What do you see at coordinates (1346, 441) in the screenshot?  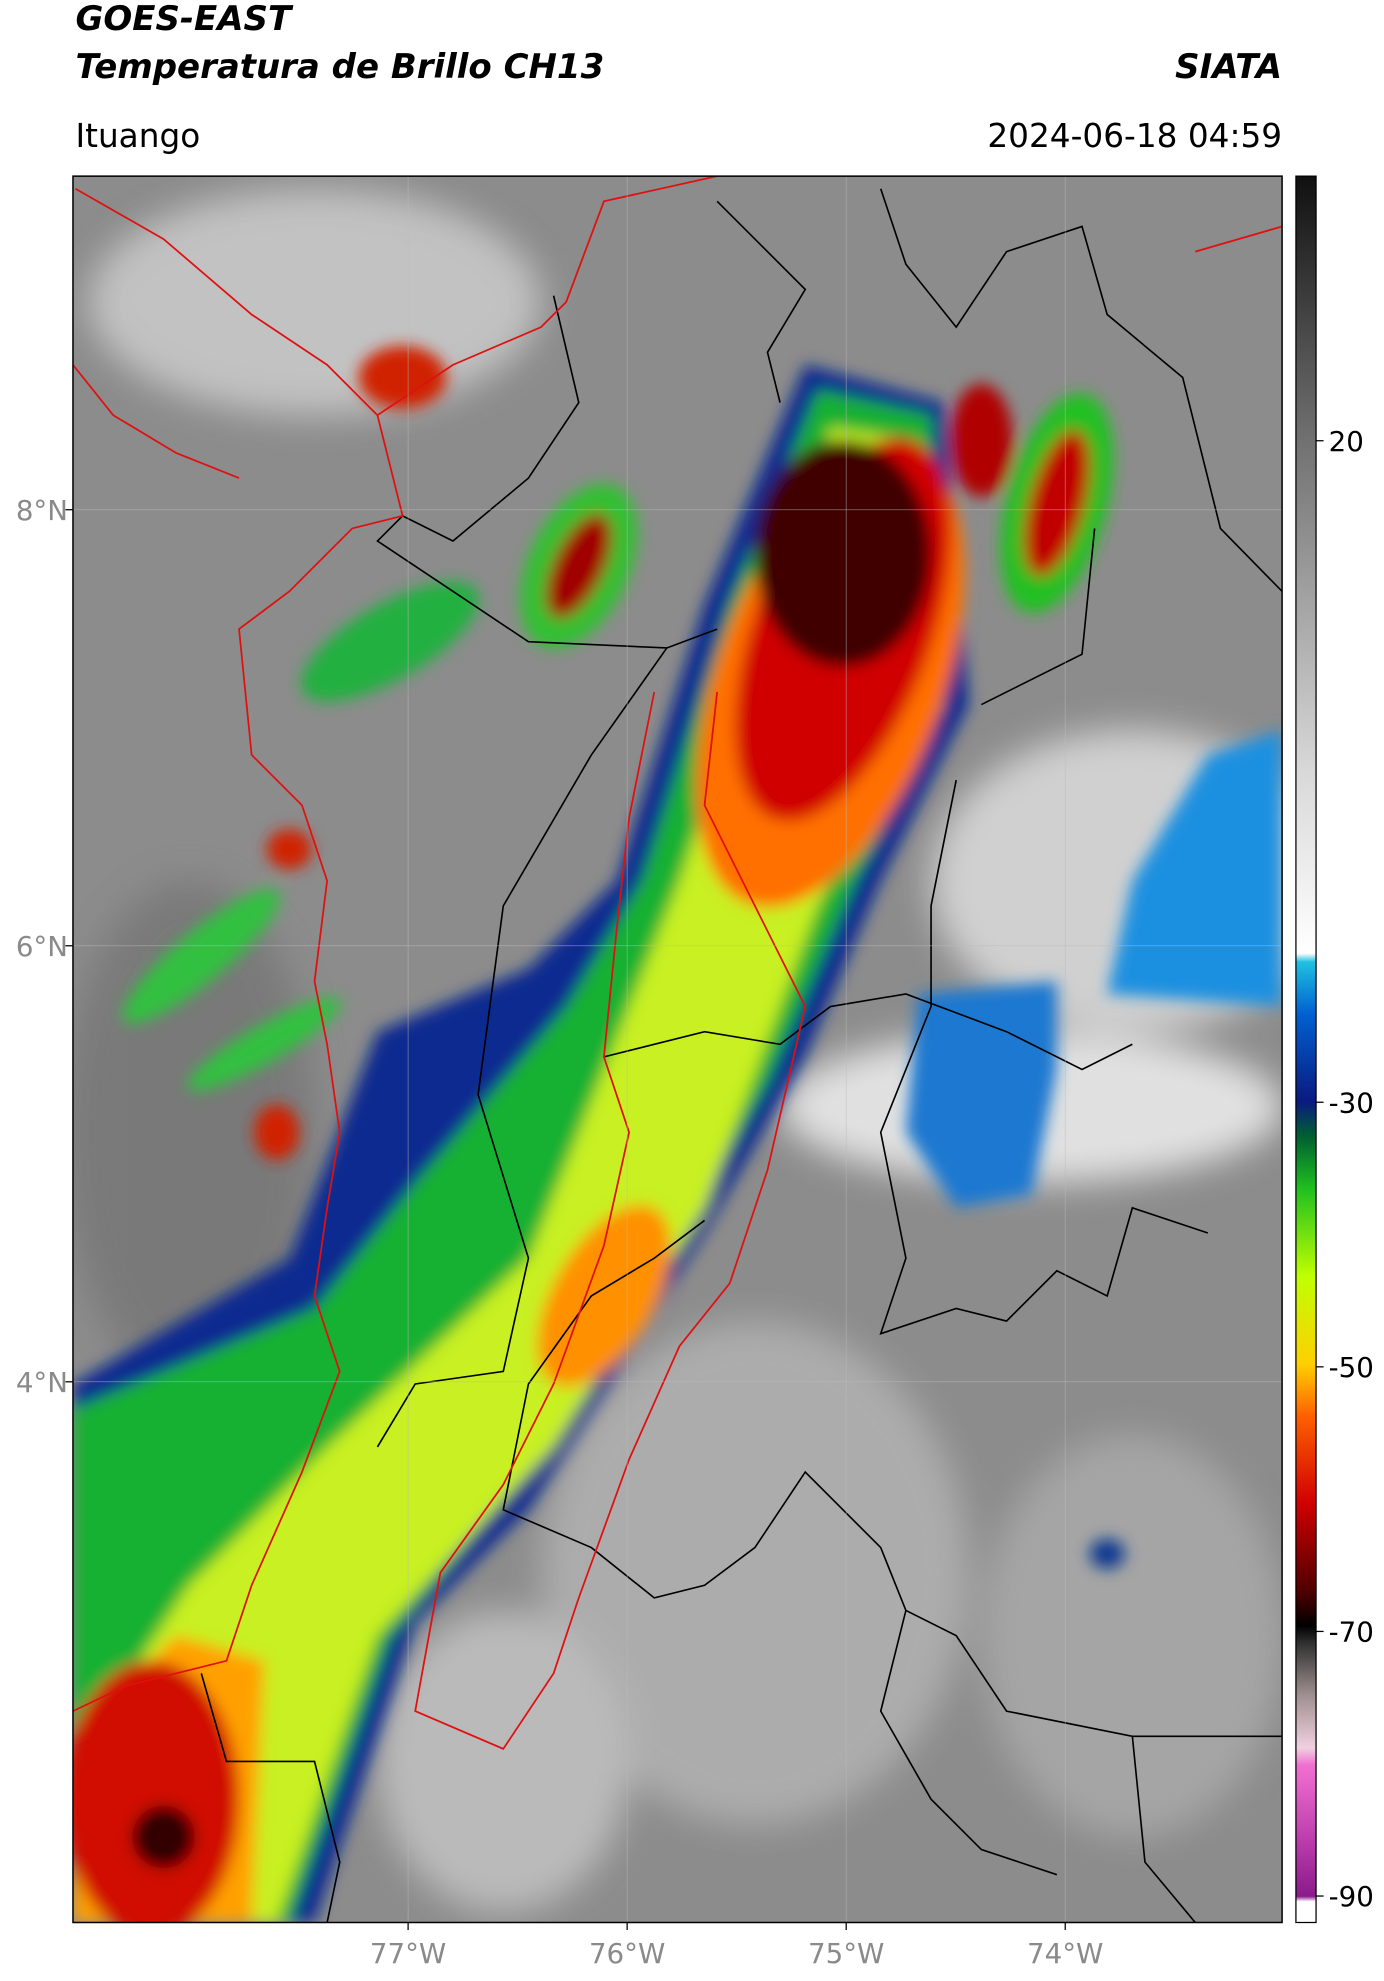 I see `colorbar-label: 20` at bounding box center [1346, 441].